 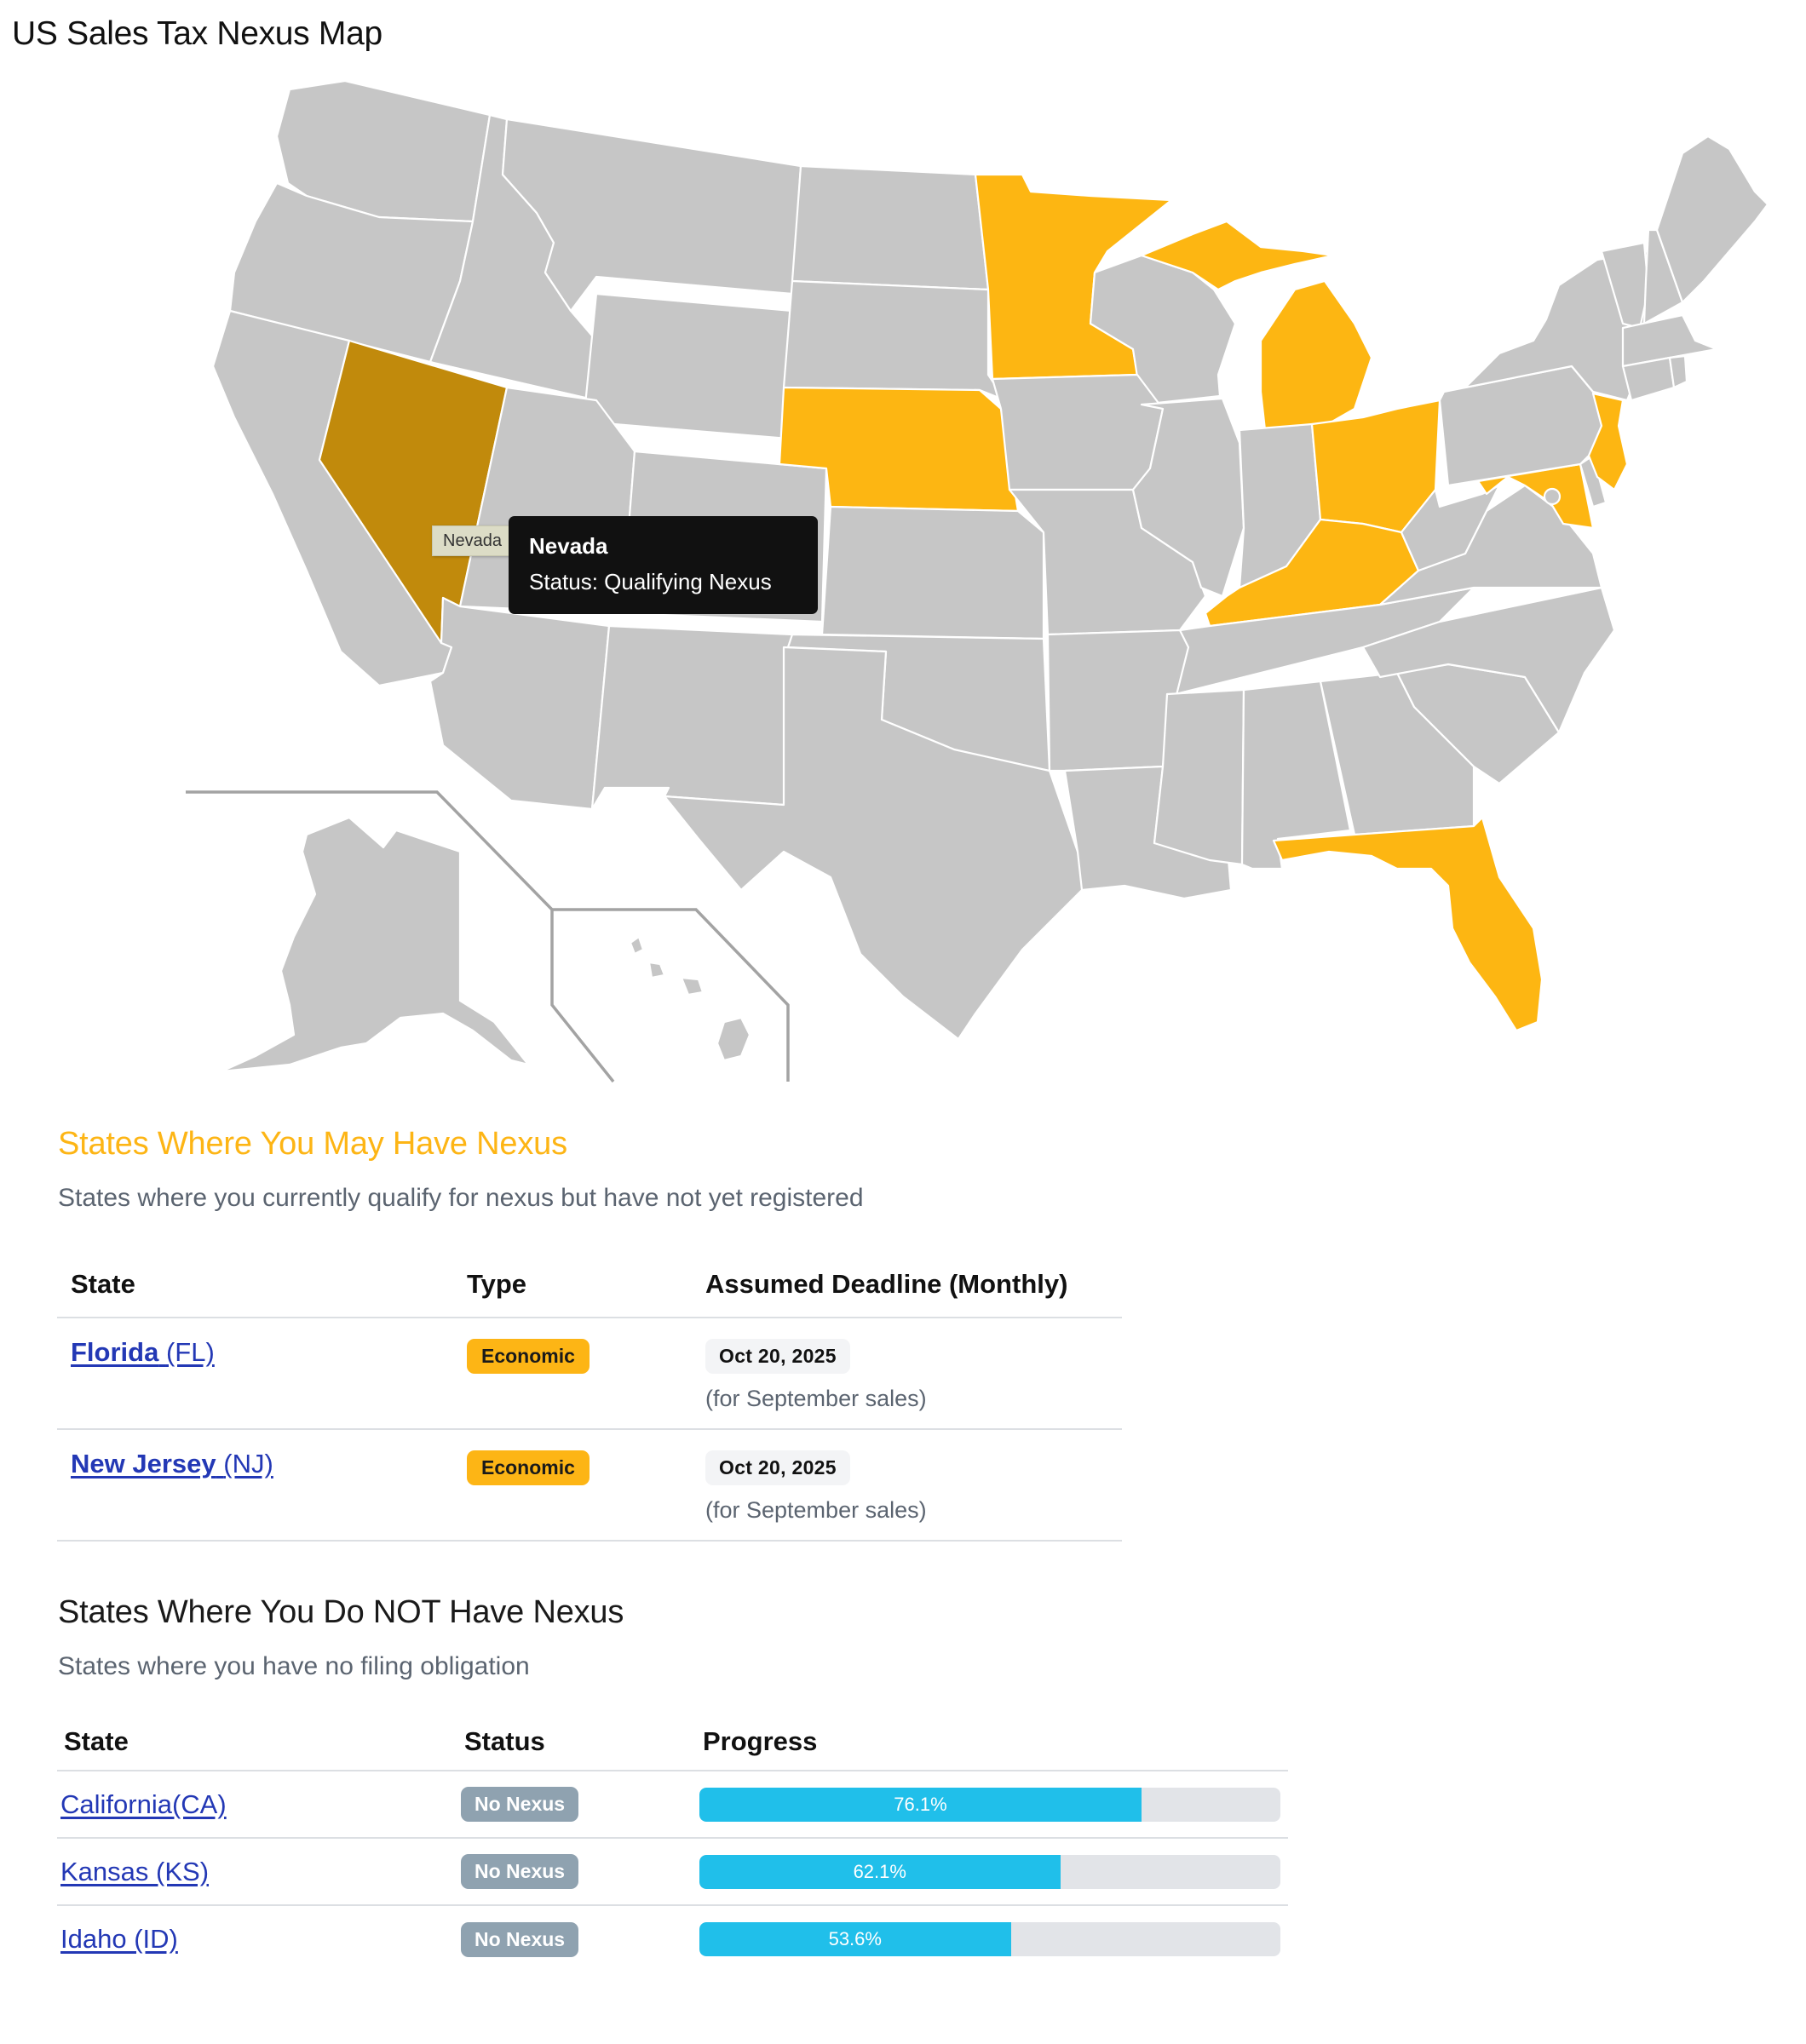 I want to click on state-mississippi, so click(x=1199, y=777).